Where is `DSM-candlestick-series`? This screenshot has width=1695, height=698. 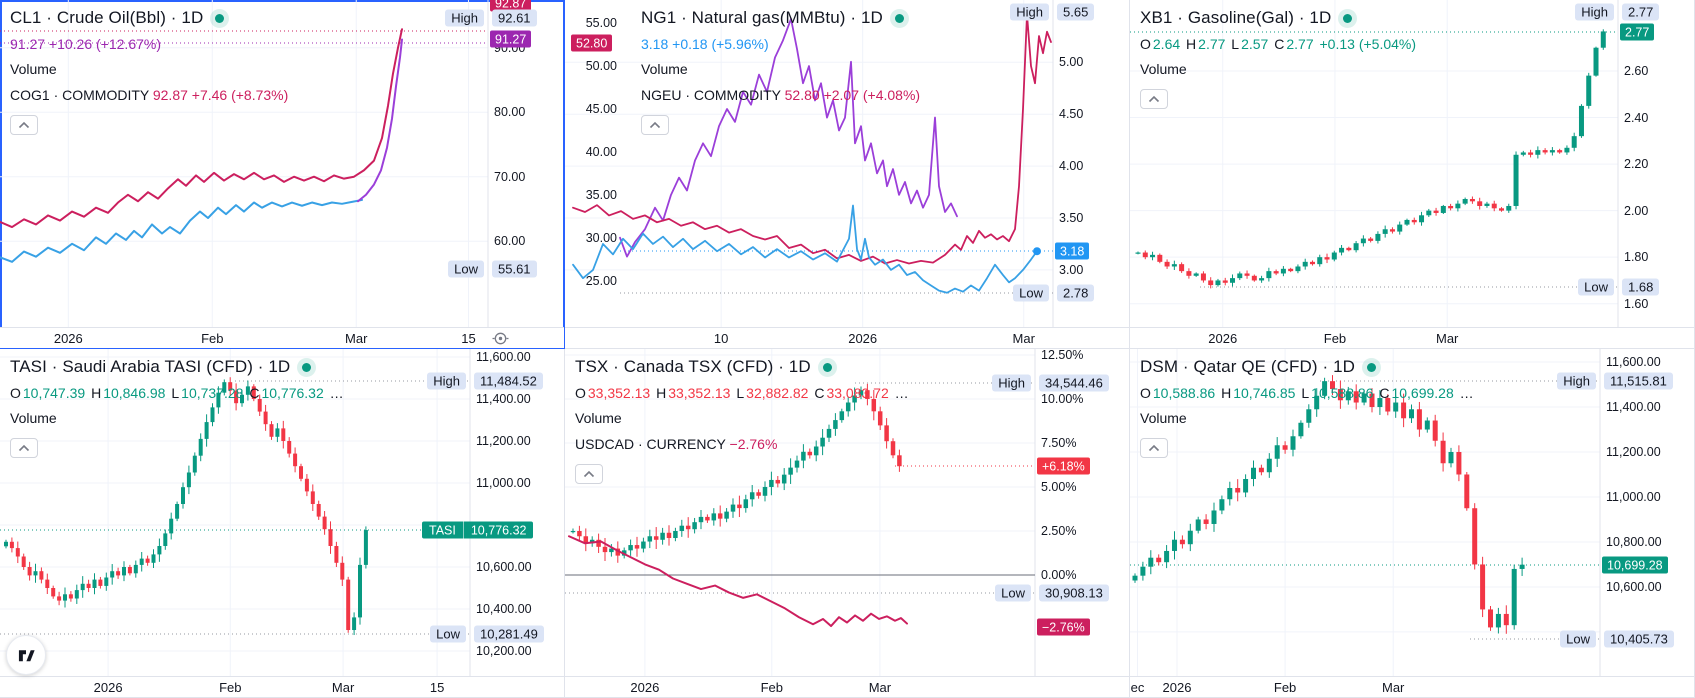
DSM-candlestick-series is located at coordinates (1328, 504).